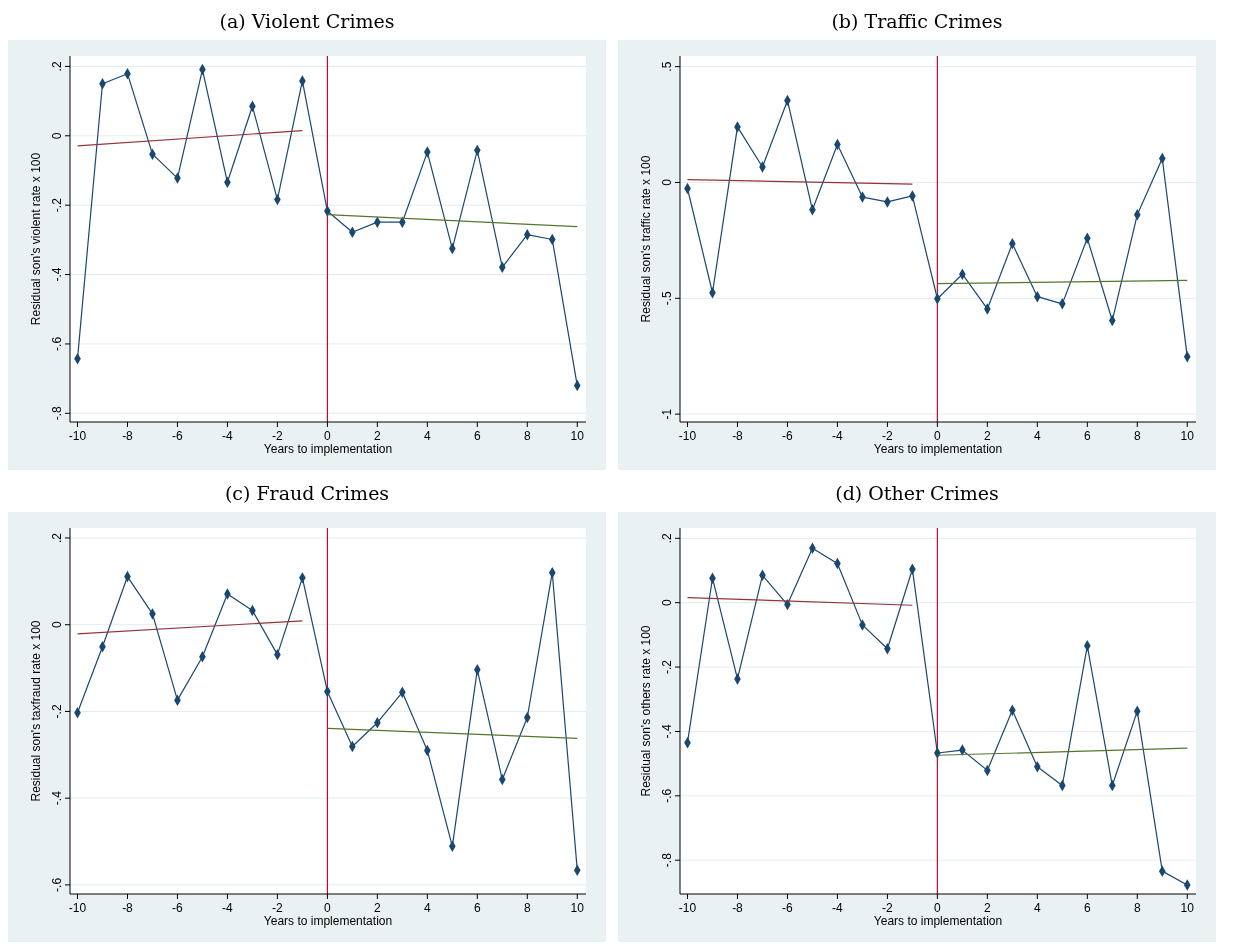  Describe the element at coordinates (667, 414) in the screenshot. I see `y-tick-label: -1` at that location.